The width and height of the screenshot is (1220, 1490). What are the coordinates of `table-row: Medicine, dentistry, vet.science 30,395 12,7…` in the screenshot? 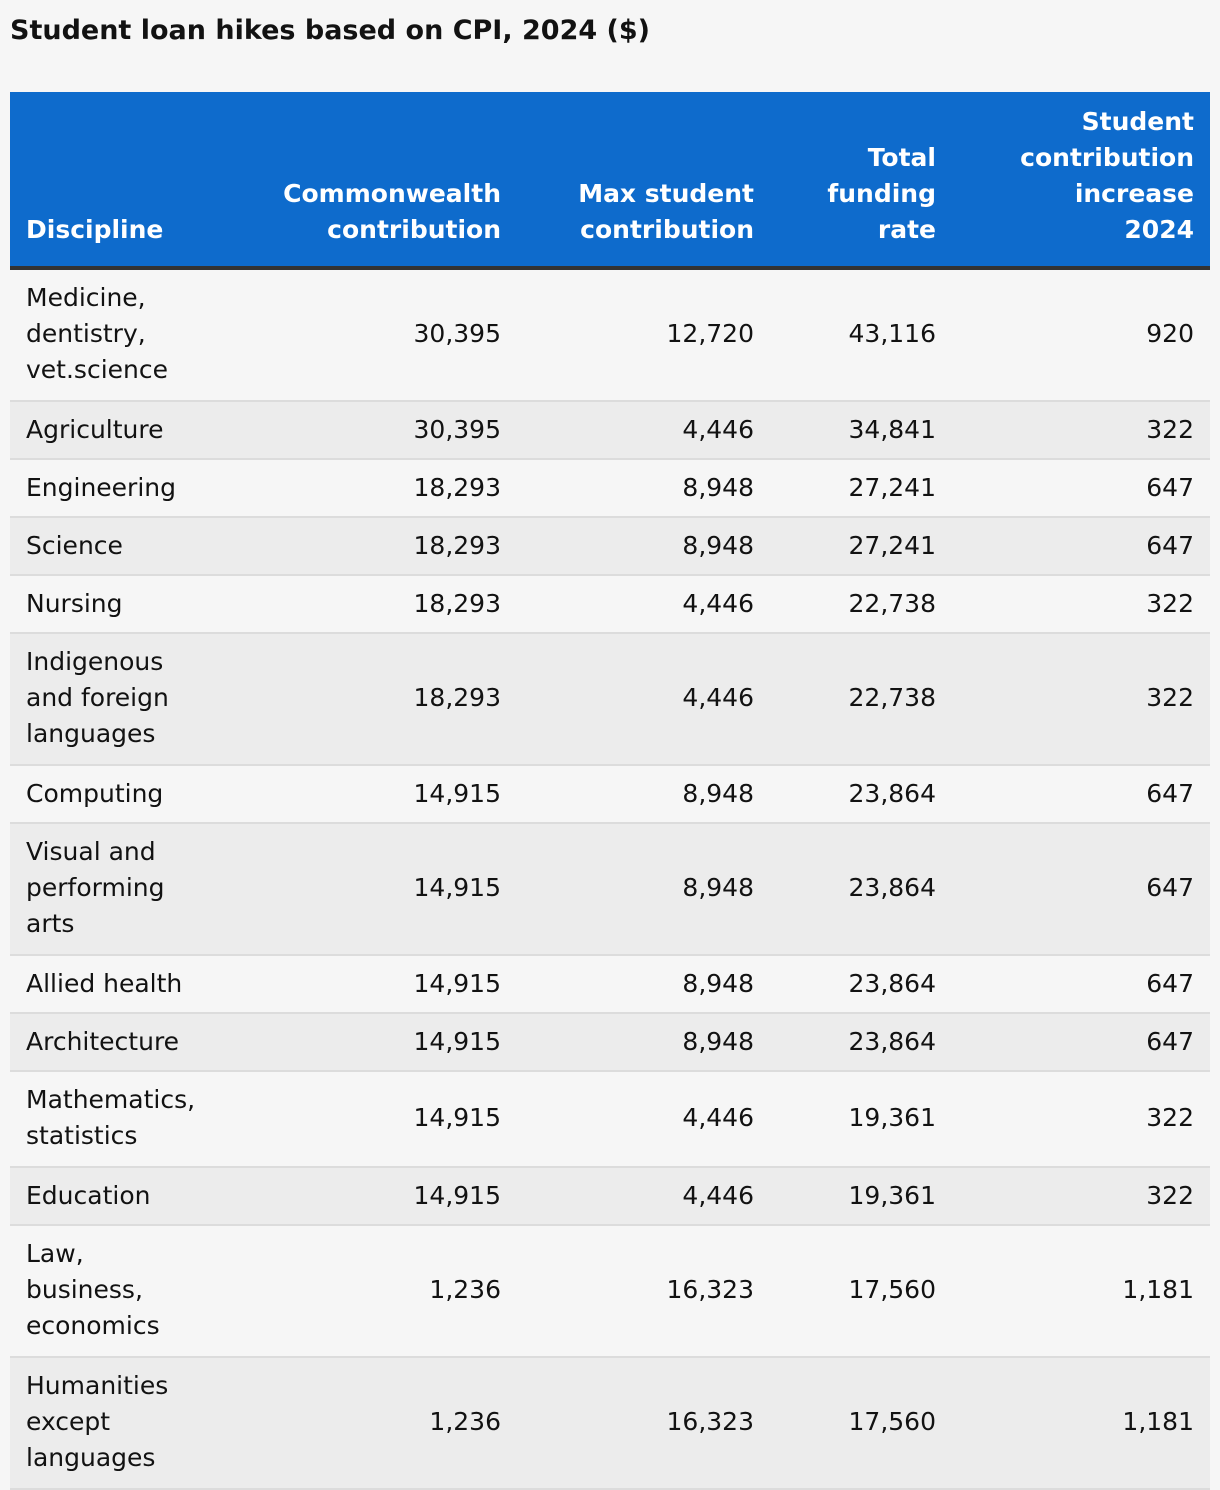 It's located at (610, 335).